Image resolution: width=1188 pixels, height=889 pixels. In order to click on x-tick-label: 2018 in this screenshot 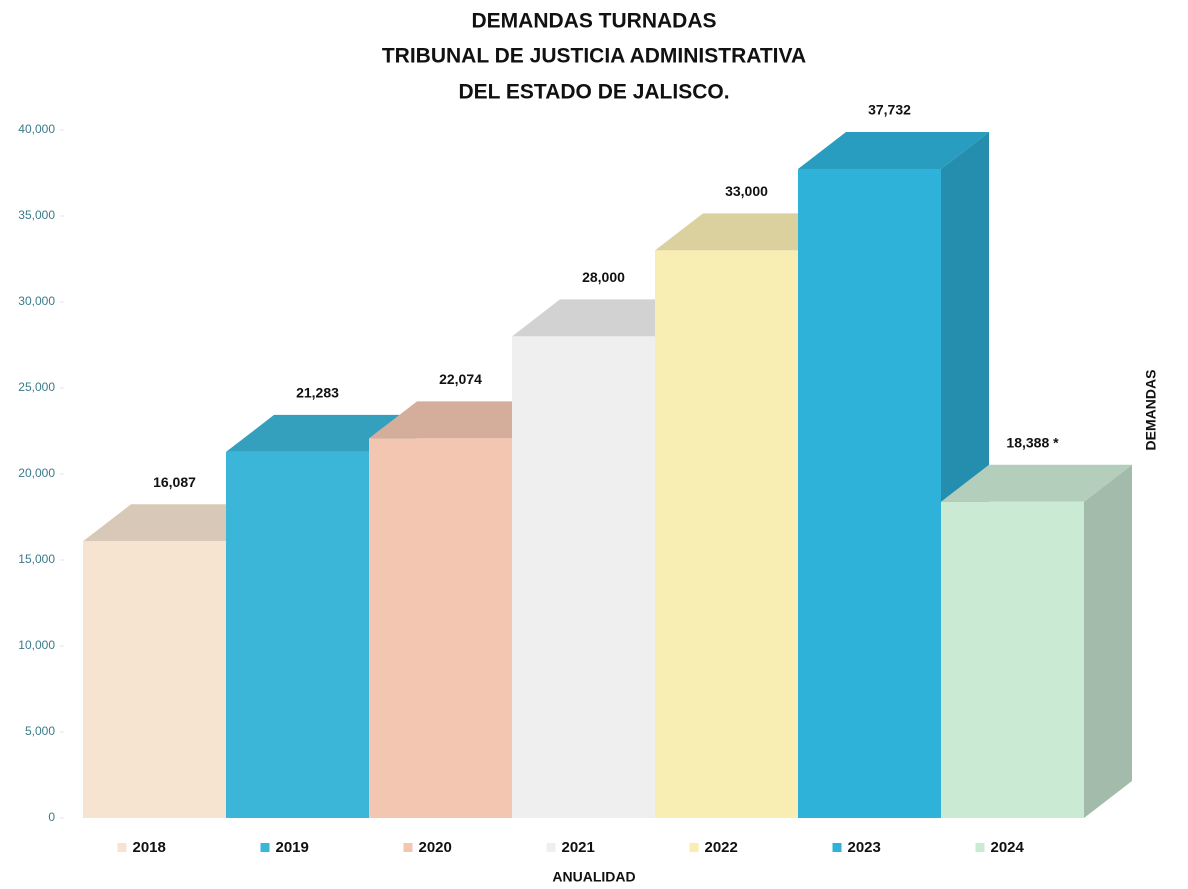, I will do `click(149, 847)`.